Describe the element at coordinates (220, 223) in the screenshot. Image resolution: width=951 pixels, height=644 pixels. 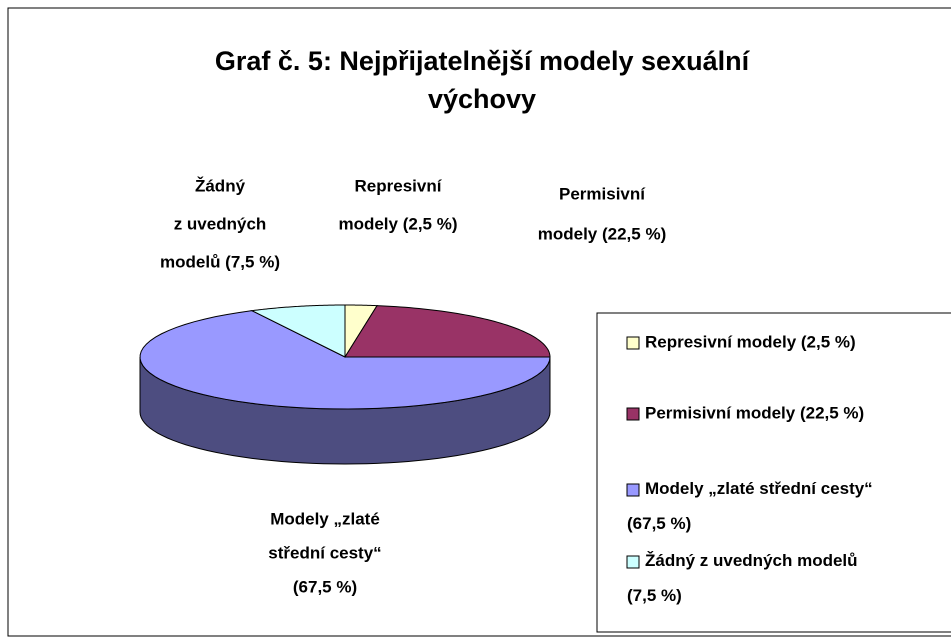
I see `data-label: z uvedných` at that location.